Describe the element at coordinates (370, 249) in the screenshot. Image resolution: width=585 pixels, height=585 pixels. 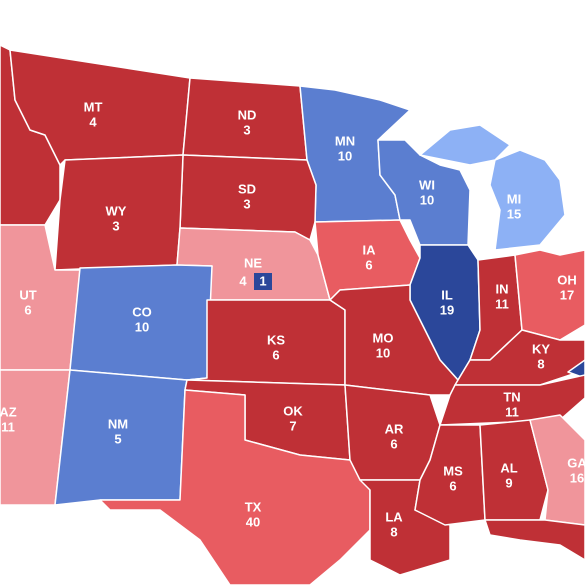
I see `state-abbr: IA` at that location.